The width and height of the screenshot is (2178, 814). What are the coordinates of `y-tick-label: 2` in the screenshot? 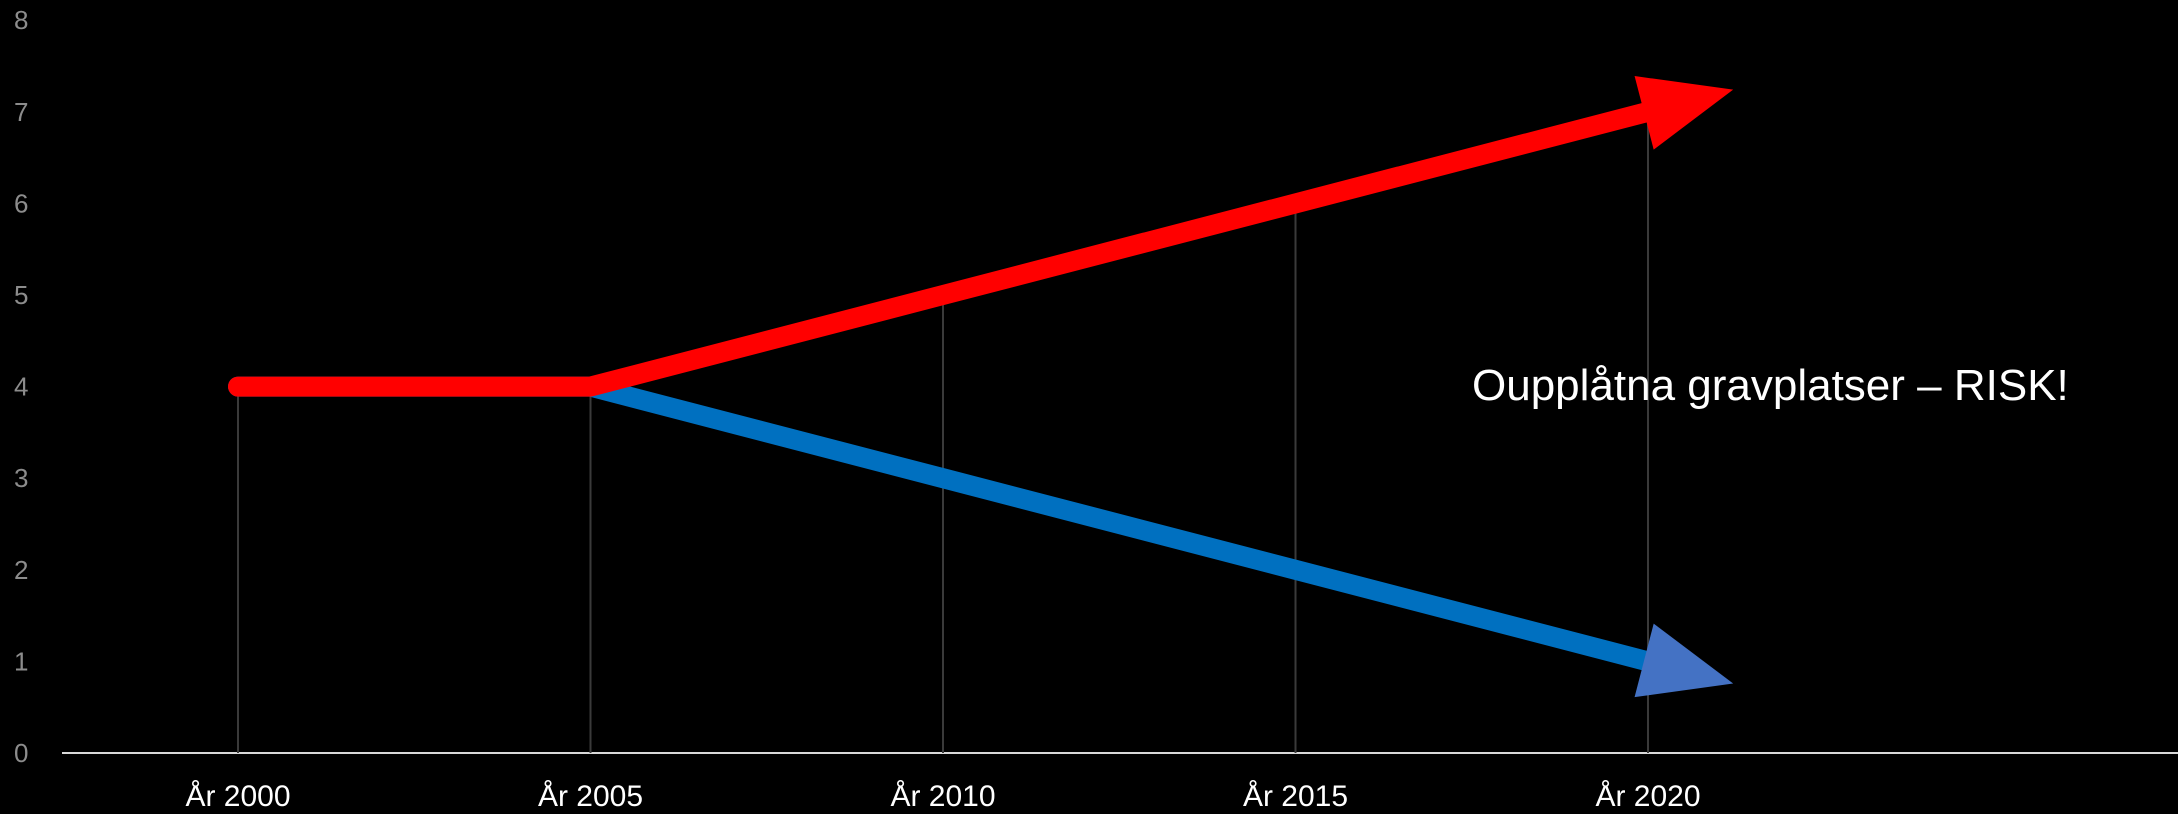 It's located at (21, 570).